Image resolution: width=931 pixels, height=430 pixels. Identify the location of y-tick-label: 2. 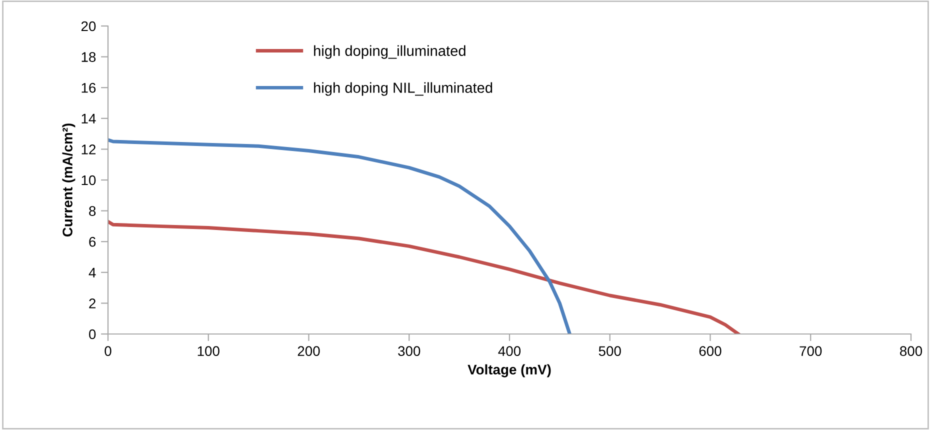
(92, 303).